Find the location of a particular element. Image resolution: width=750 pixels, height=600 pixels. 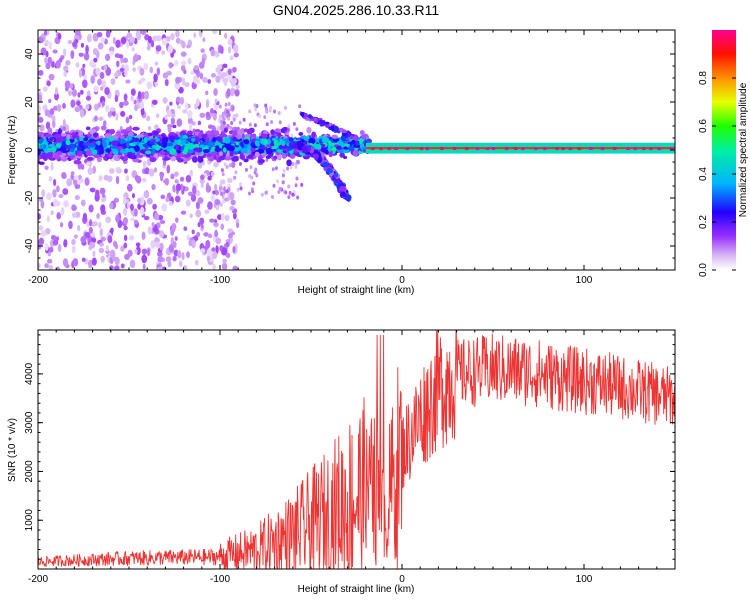

spectrogram-xlabel: Height of straight line (km) is located at coordinates (356, 290).